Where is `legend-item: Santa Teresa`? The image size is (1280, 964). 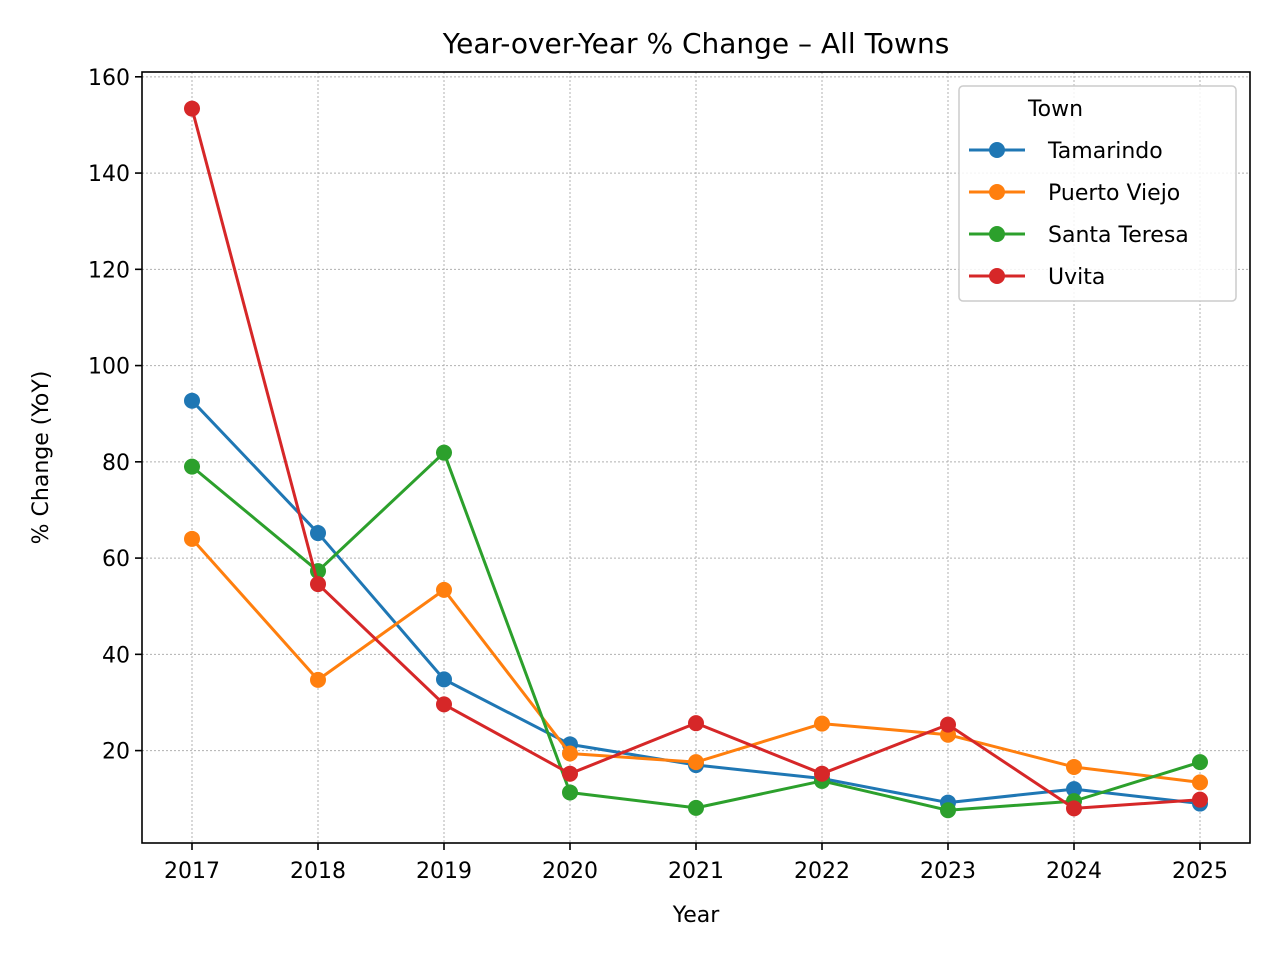 legend-item: Santa Teresa is located at coordinates (1079, 235).